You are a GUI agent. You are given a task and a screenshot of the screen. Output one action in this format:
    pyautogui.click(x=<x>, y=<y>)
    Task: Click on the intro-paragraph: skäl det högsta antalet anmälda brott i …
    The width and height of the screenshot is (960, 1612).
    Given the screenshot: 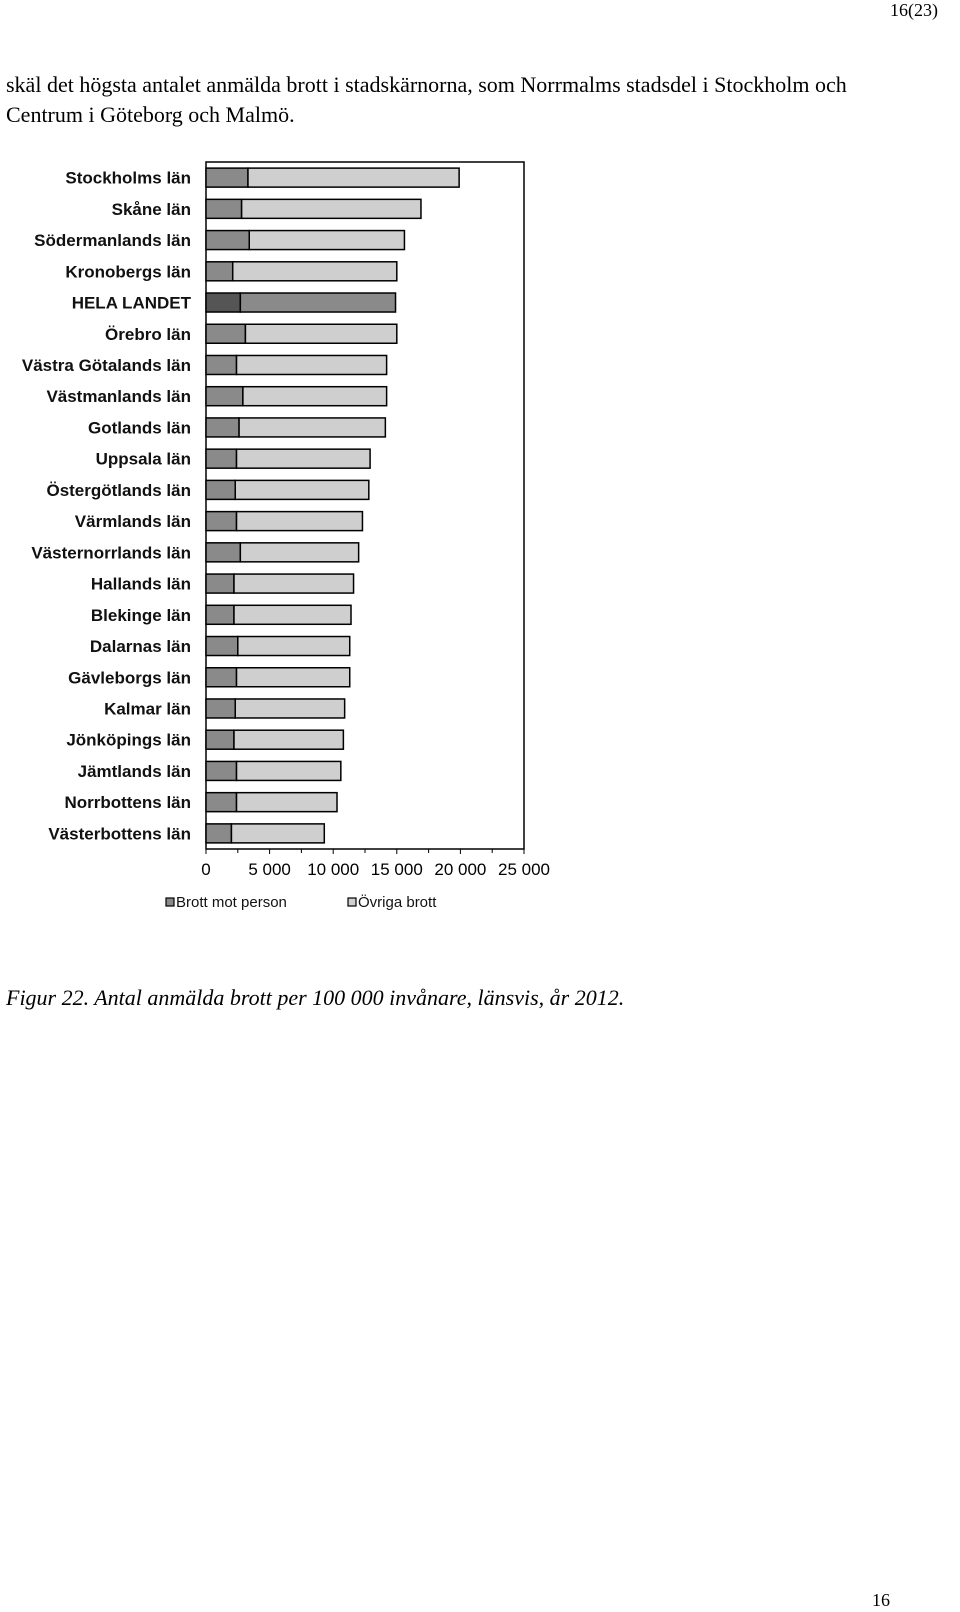 What is the action you would take?
    pyautogui.click(x=426, y=99)
    